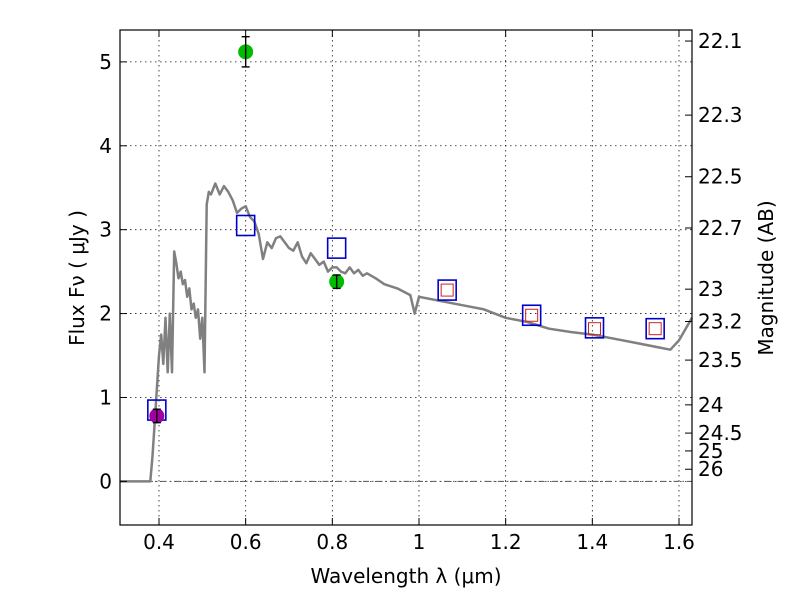 The image size is (800, 600). What do you see at coordinates (720, 177) in the screenshot?
I see `magnitude-tick-label: 22.5` at bounding box center [720, 177].